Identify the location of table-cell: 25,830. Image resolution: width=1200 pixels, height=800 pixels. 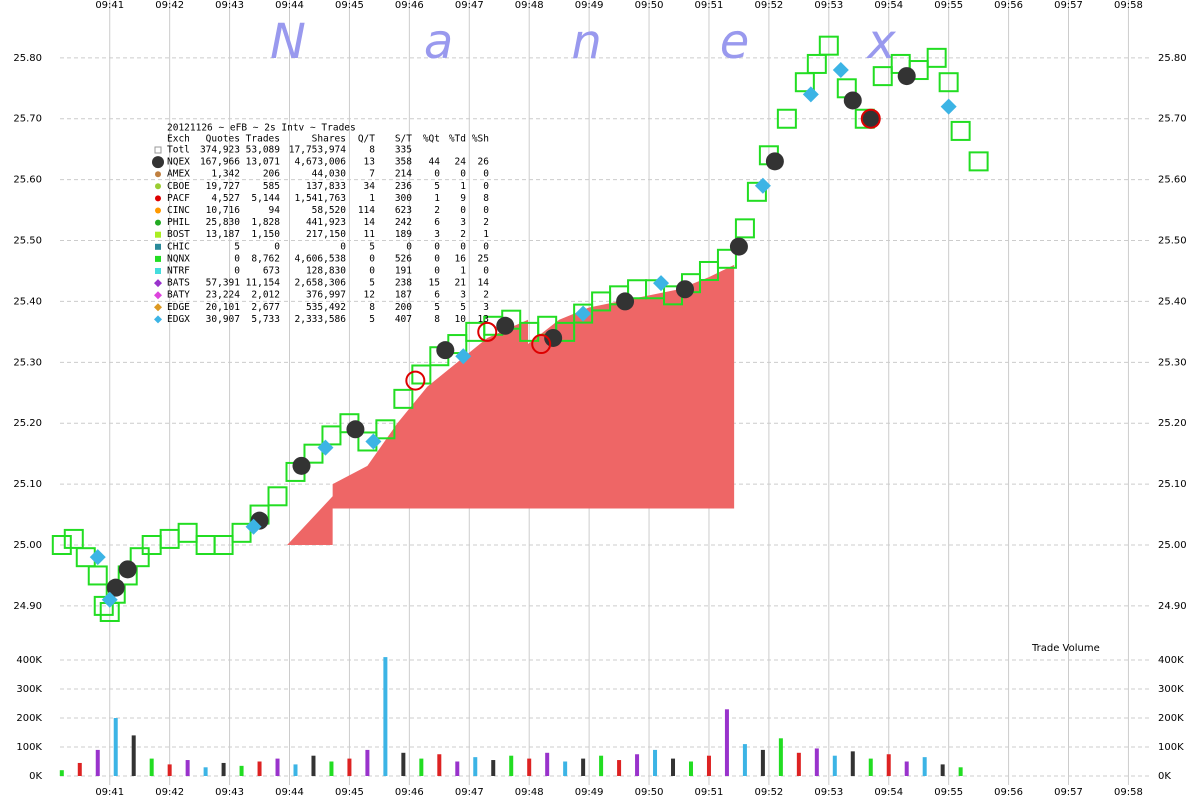
(223, 222).